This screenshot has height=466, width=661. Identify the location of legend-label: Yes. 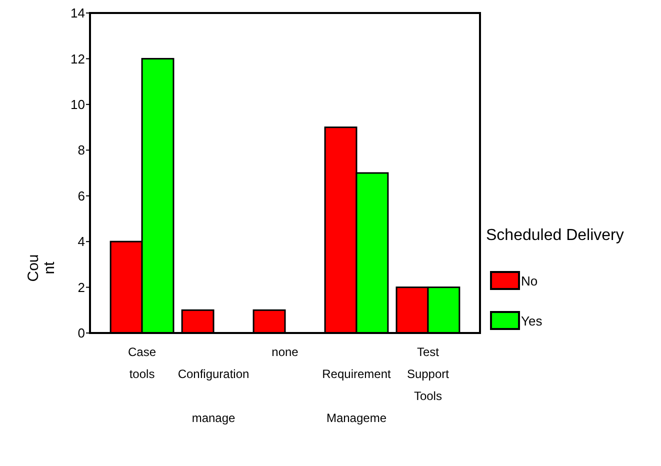
(532, 321).